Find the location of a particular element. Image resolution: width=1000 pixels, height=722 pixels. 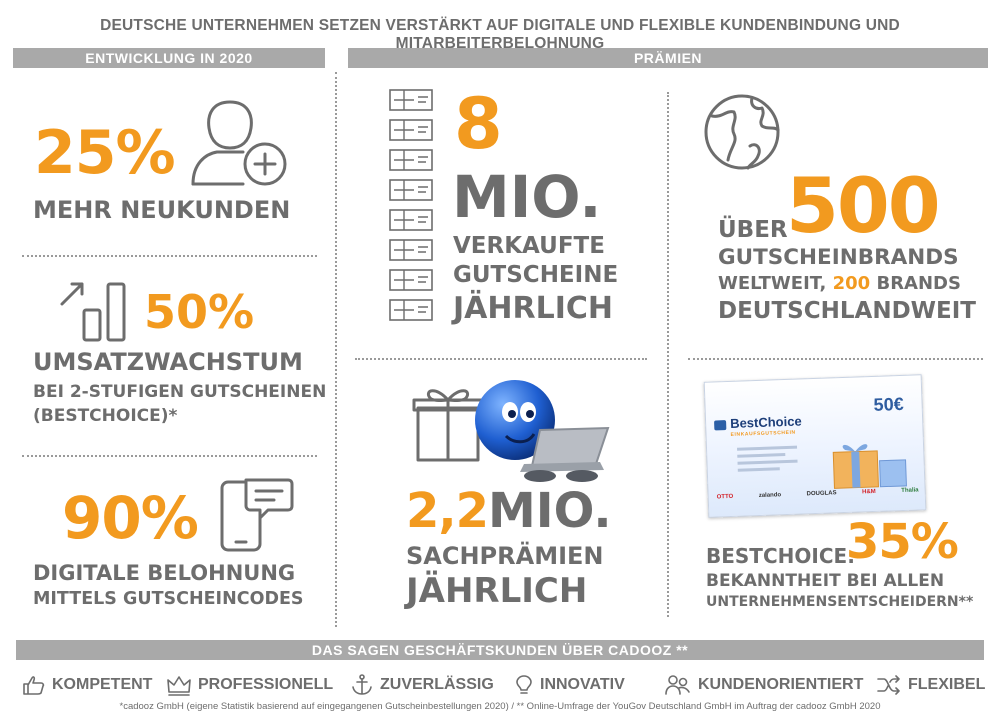

attribute-professionell: PROFESSIONELL is located at coordinates (249, 685).